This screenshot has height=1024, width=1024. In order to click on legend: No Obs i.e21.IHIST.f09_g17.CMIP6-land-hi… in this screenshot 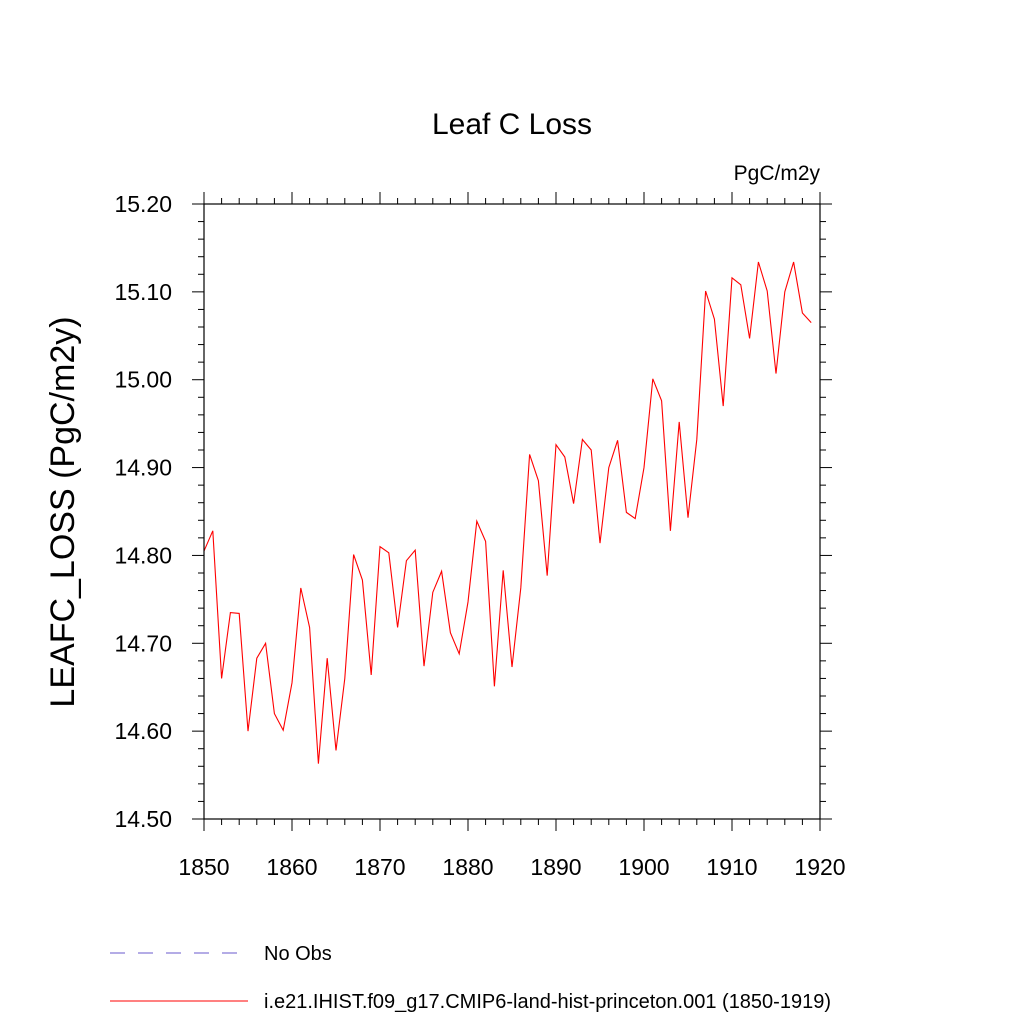, I will do `click(470, 978)`.